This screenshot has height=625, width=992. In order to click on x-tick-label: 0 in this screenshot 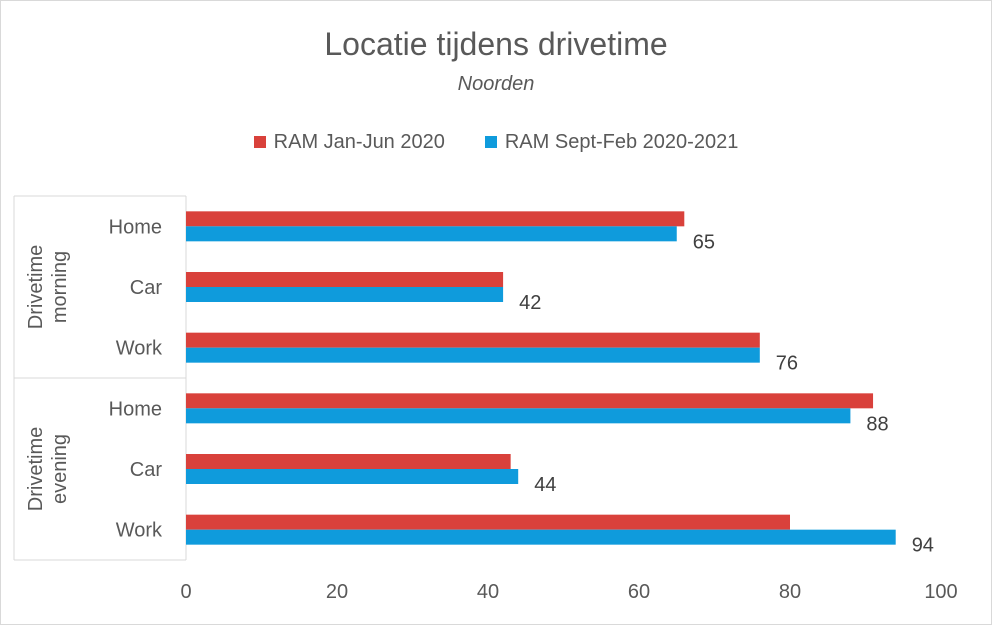, I will do `click(185, 592)`.